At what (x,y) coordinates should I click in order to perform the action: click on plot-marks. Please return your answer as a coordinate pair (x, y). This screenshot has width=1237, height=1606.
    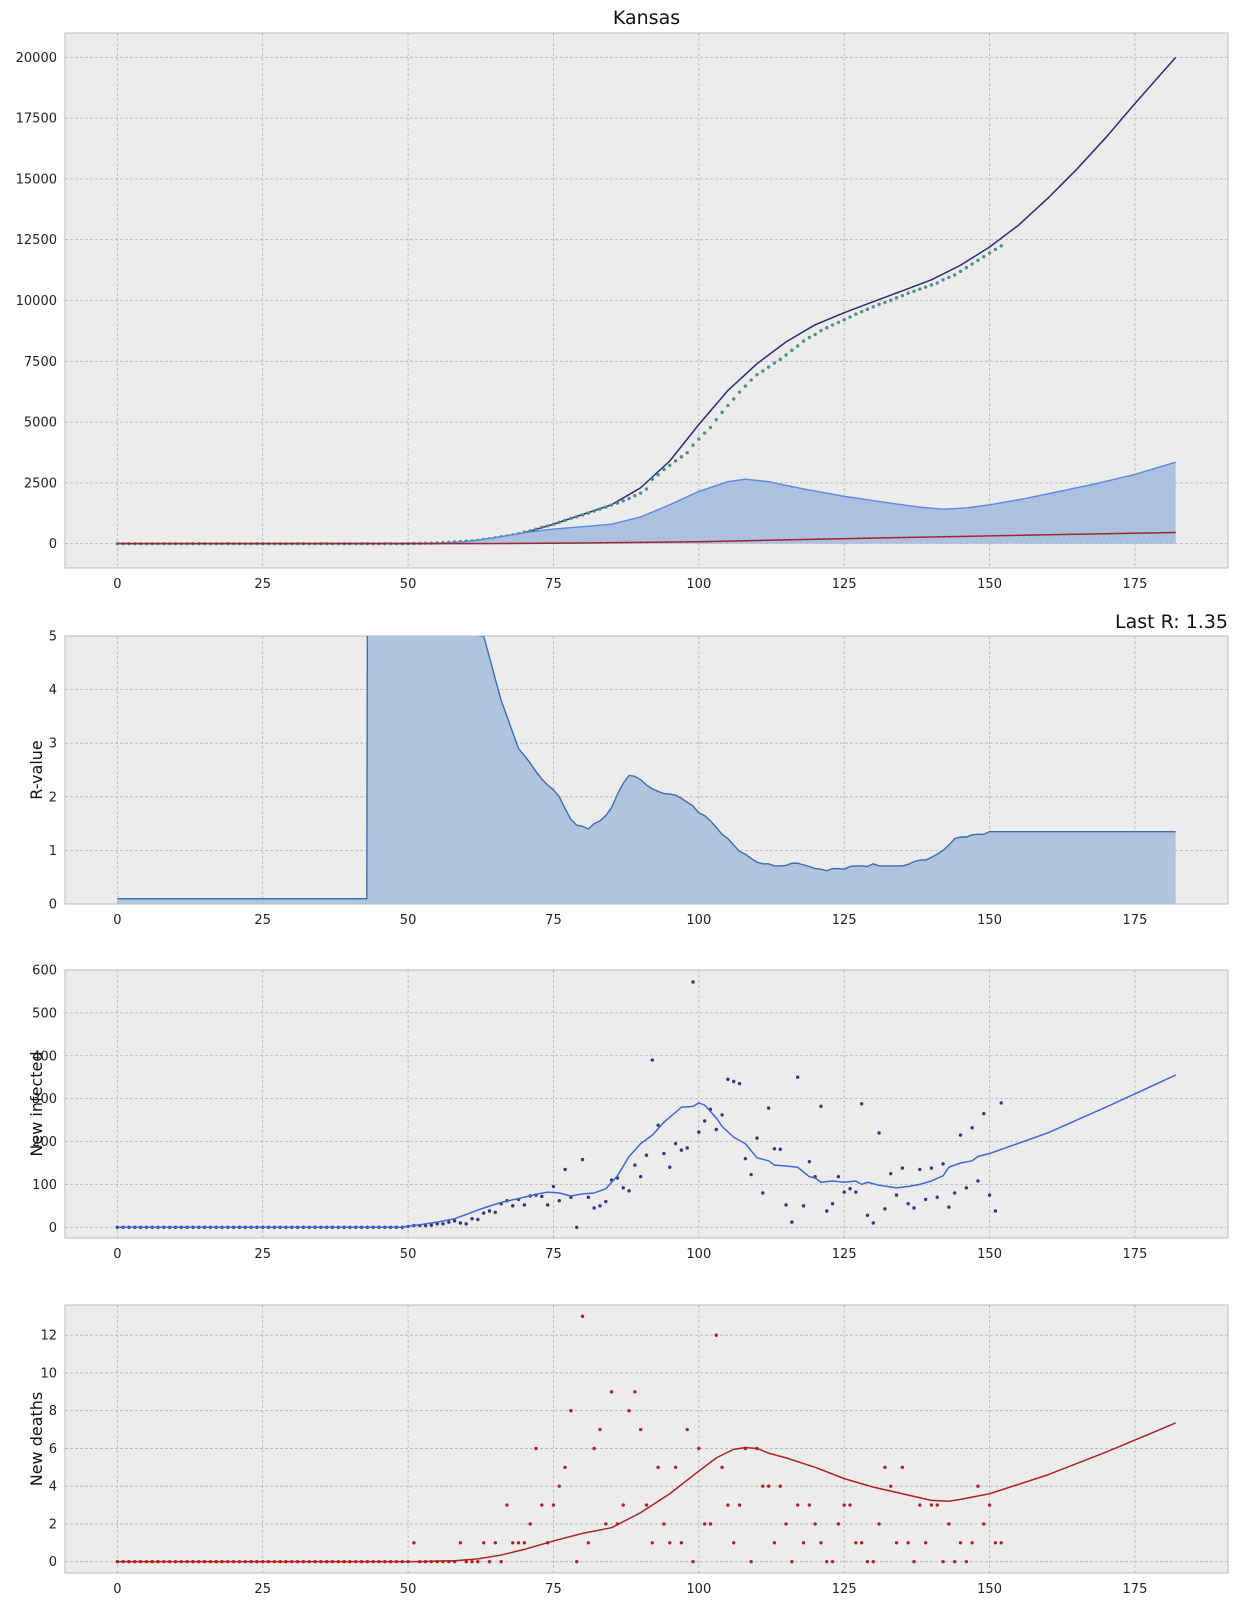
    Looking at the image, I should click on (645, 1439).